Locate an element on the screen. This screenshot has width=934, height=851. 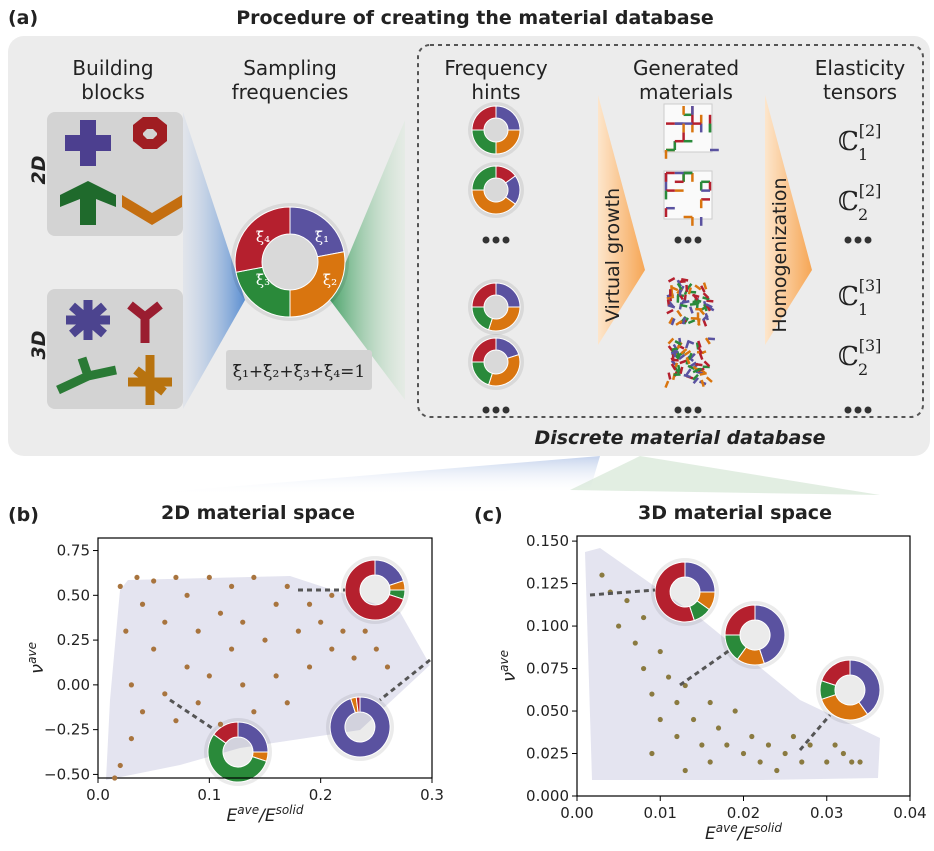
column-header: Sampling is located at coordinates (290, 68).